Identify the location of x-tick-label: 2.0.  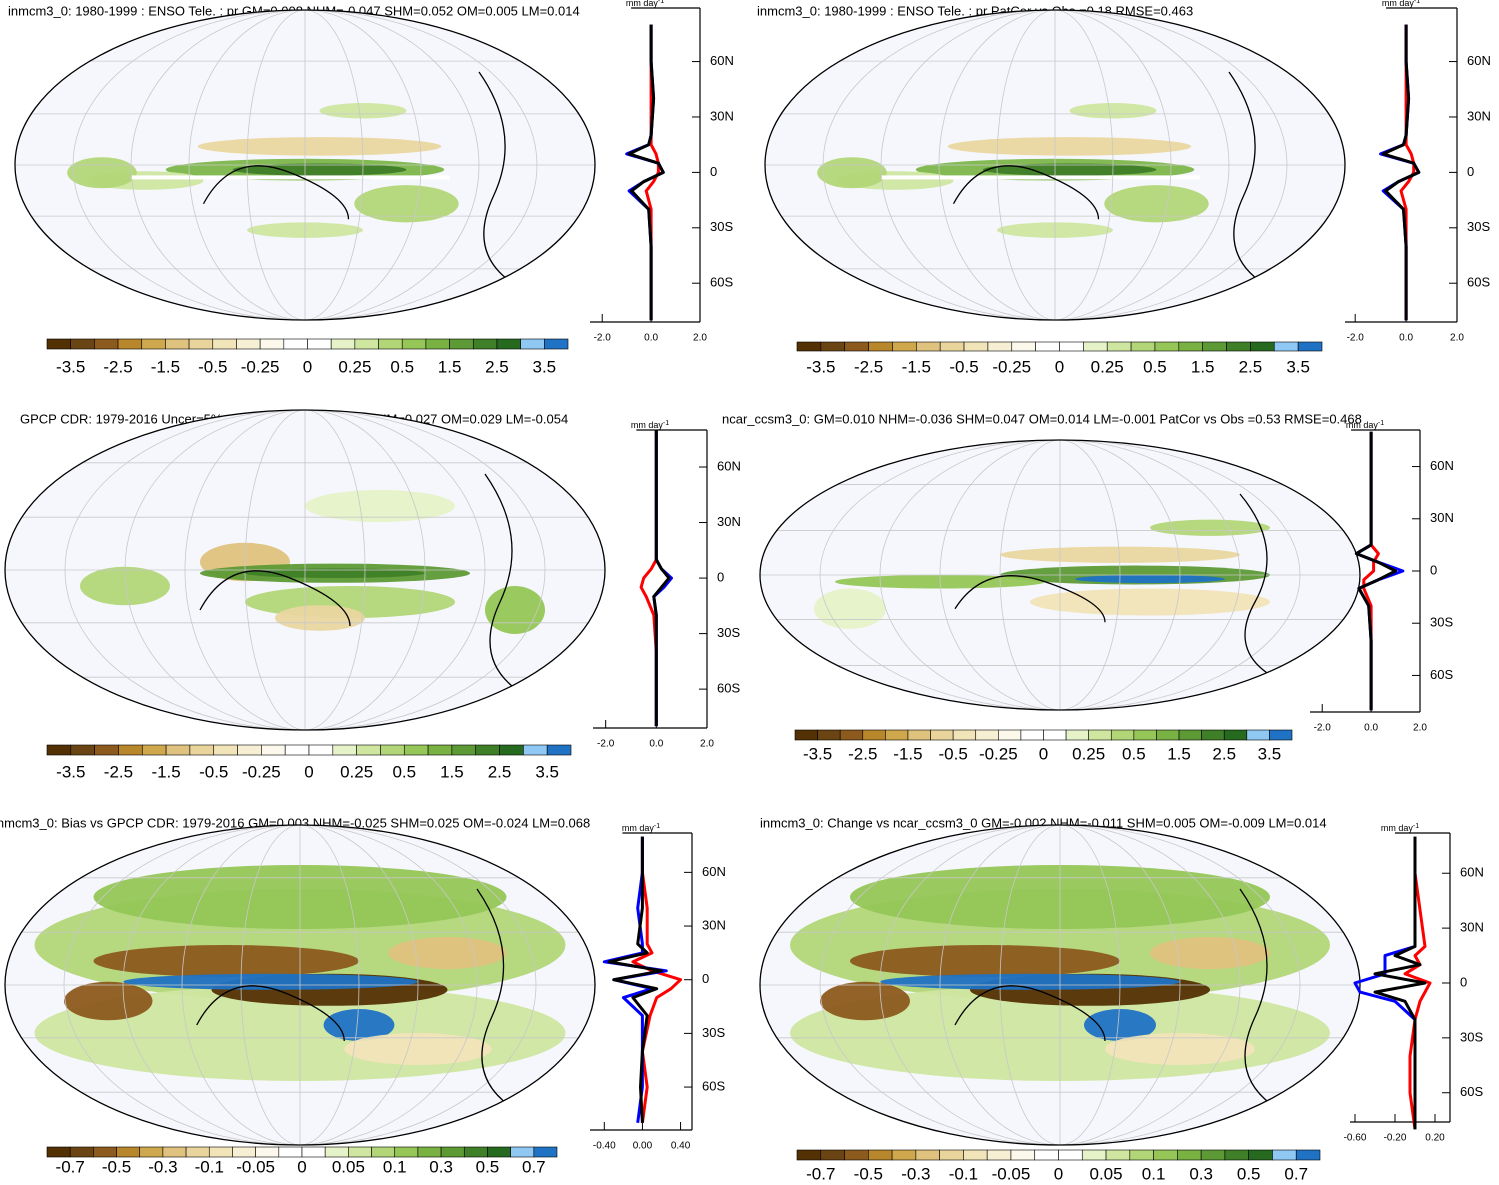
(1457, 338).